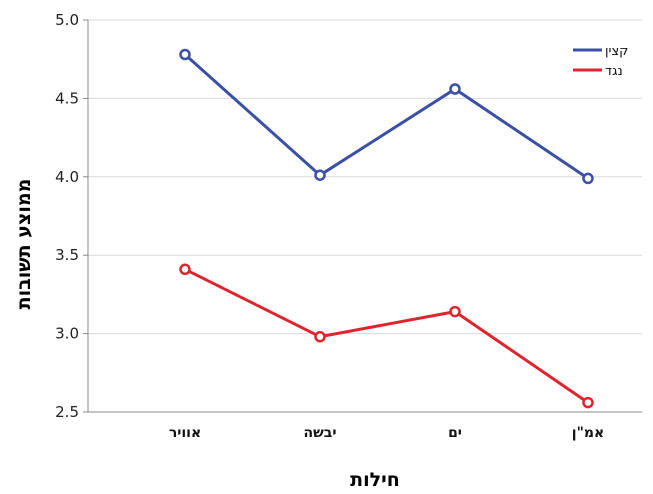  I want to click on y-tick-label: 4.5, so click(67, 98).